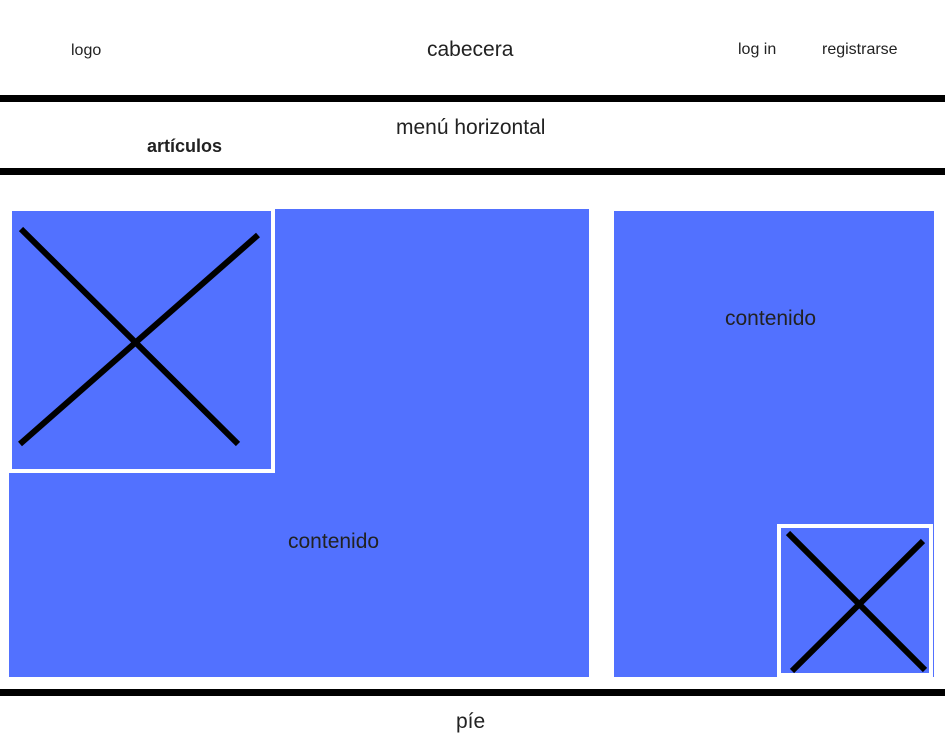 Image resolution: width=945 pixels, height=756 pixels. Describe the element at coordinates (757, 49) in the screenshot. I see `login-link: log in` at that location.